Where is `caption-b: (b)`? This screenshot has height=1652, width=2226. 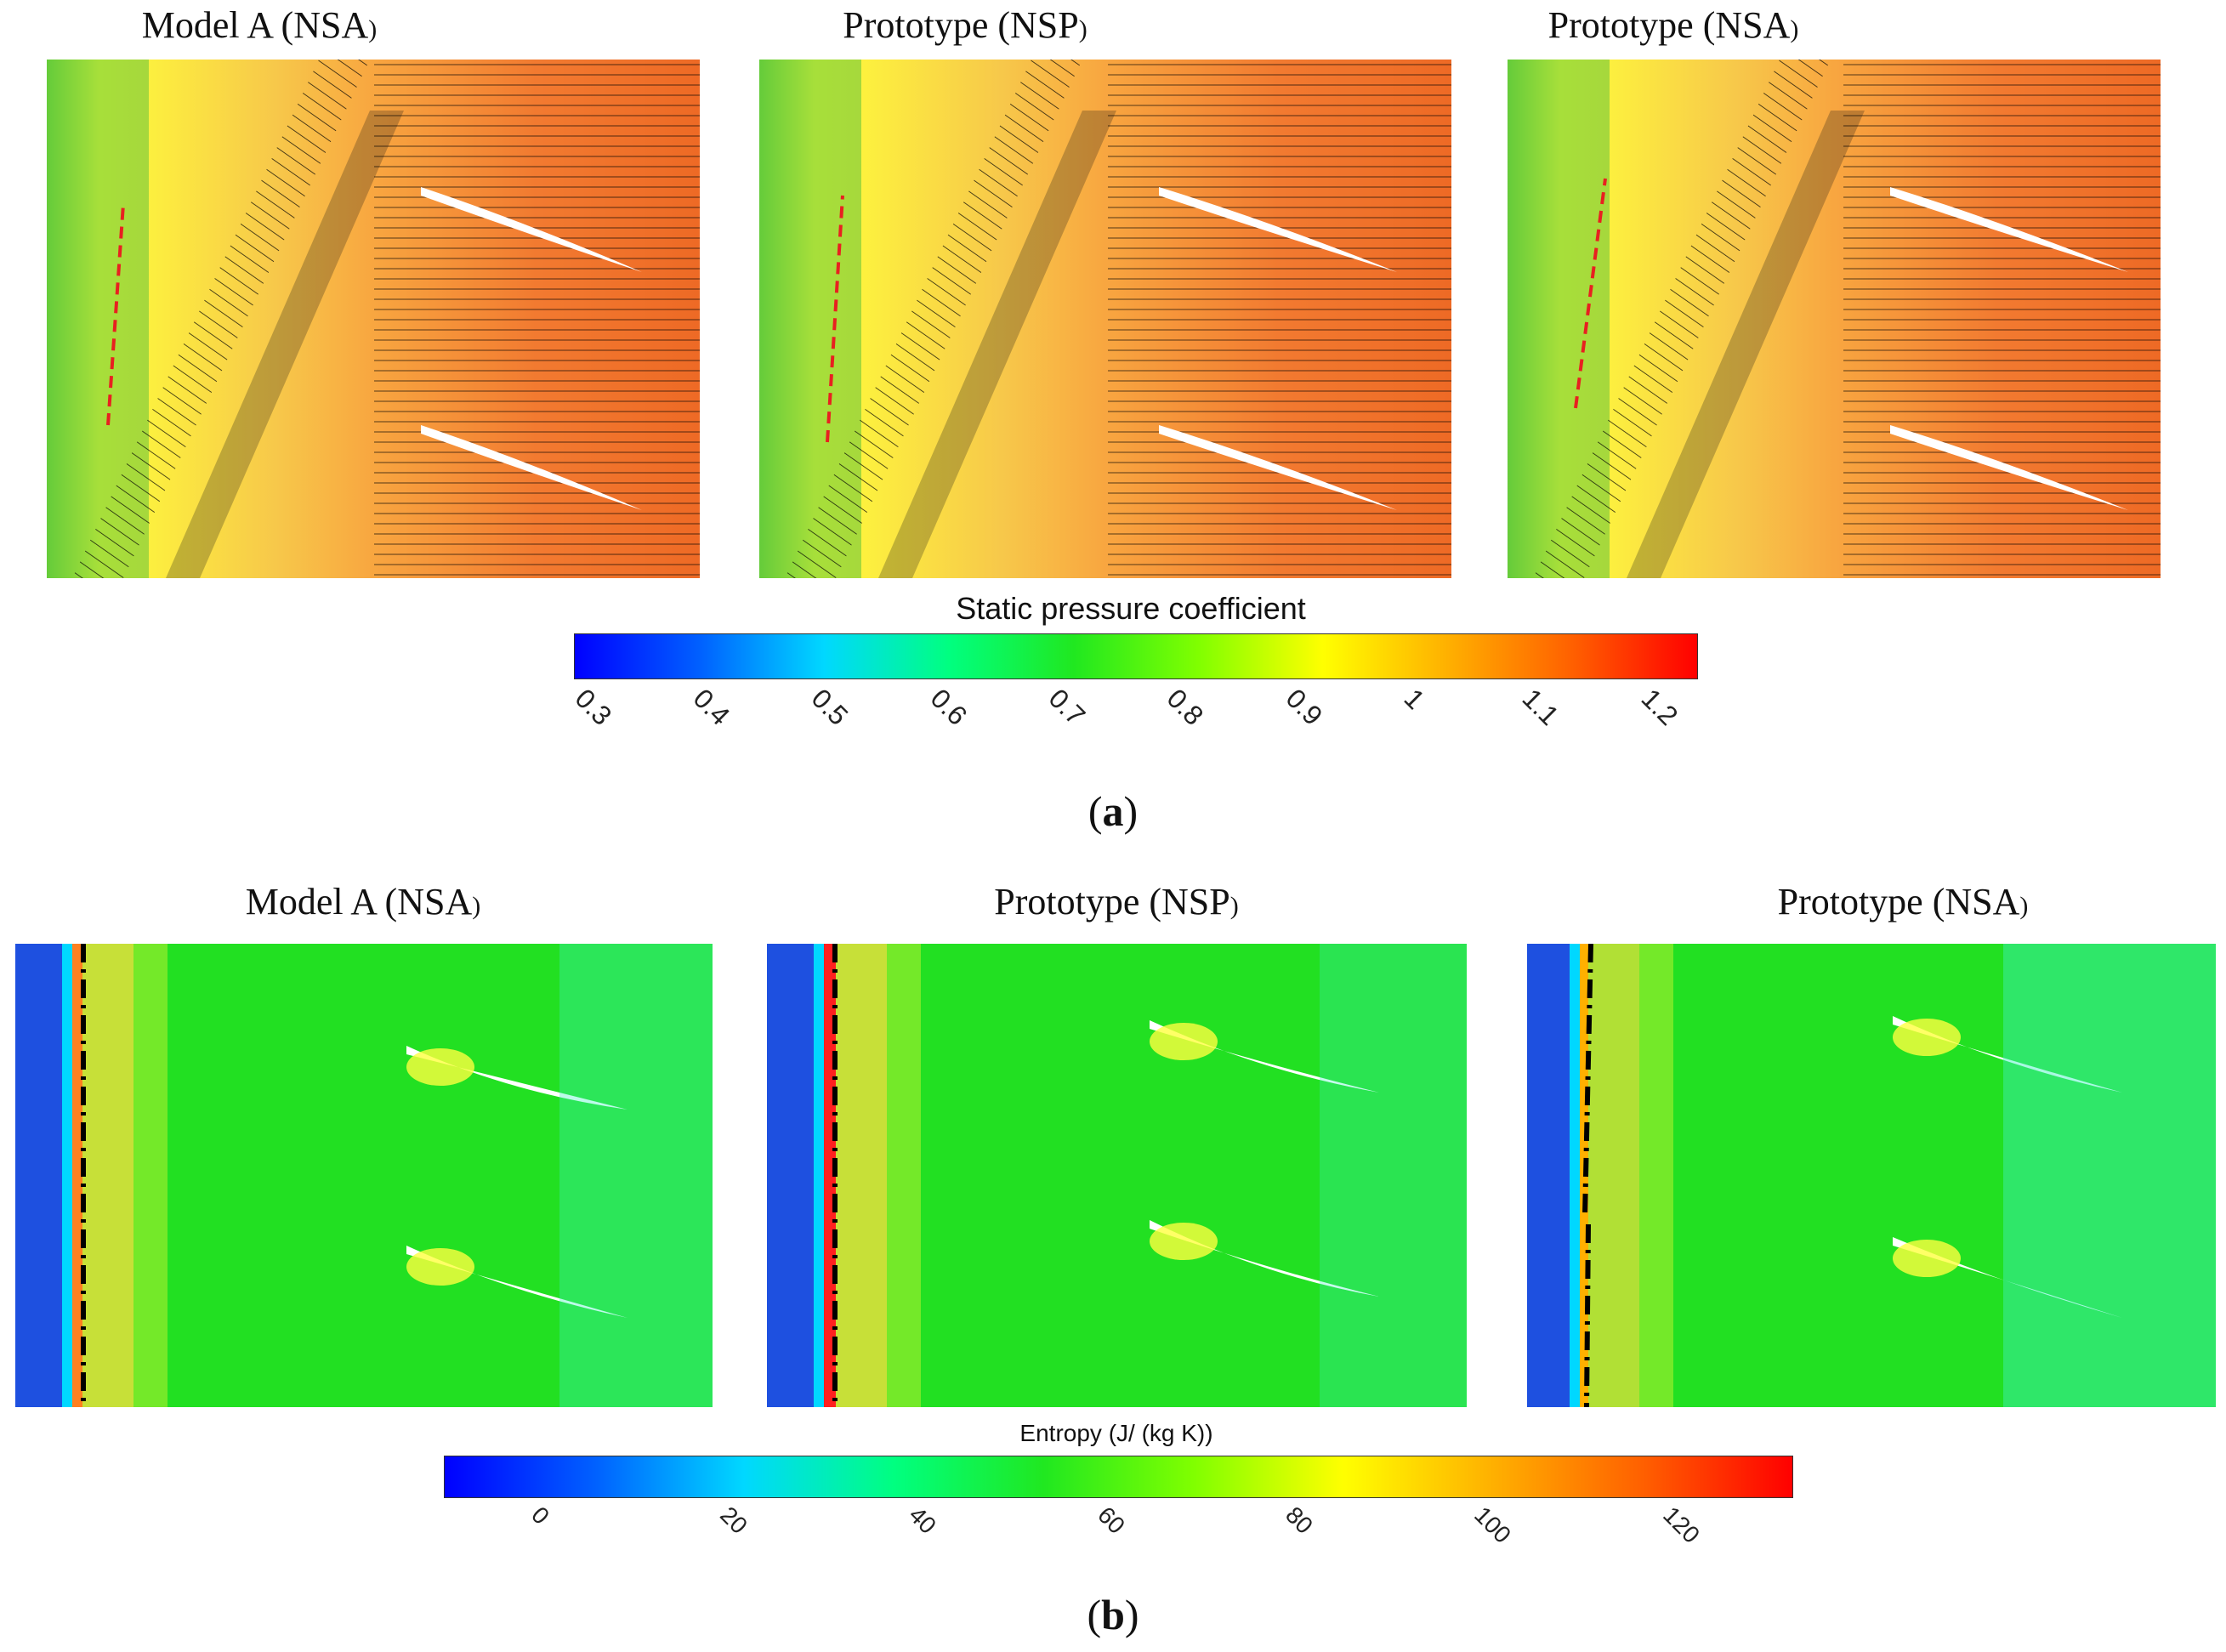
caption-b: (b) is located at coordinates (1113, 1614).